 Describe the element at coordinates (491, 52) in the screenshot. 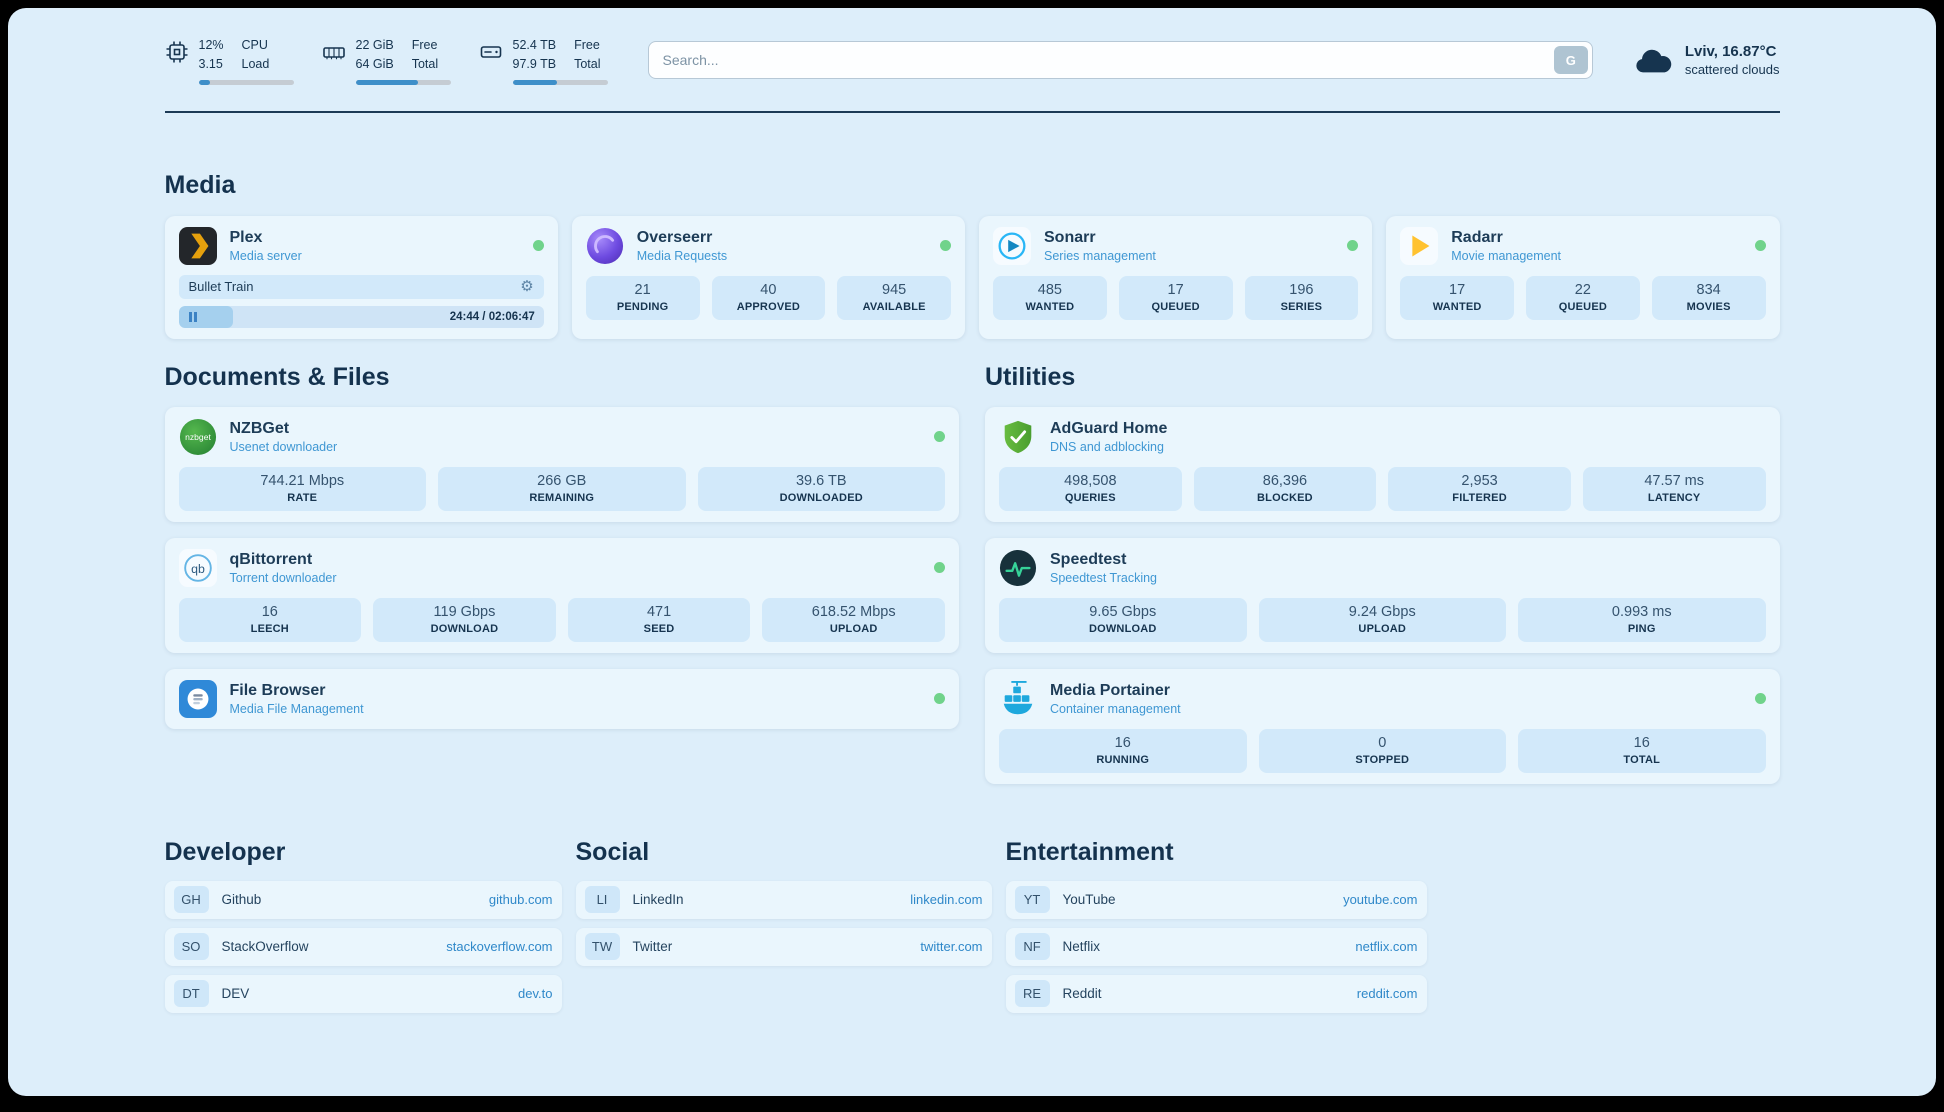

I see `disk-icon` at that location.